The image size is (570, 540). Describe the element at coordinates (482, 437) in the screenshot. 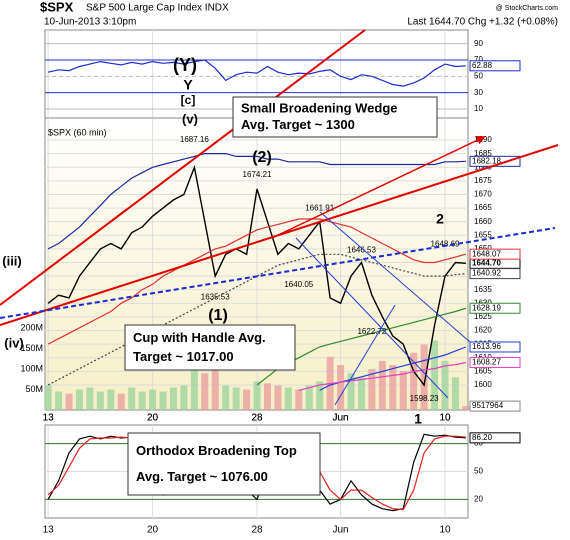

I see `end-label: 86.20` at that location.